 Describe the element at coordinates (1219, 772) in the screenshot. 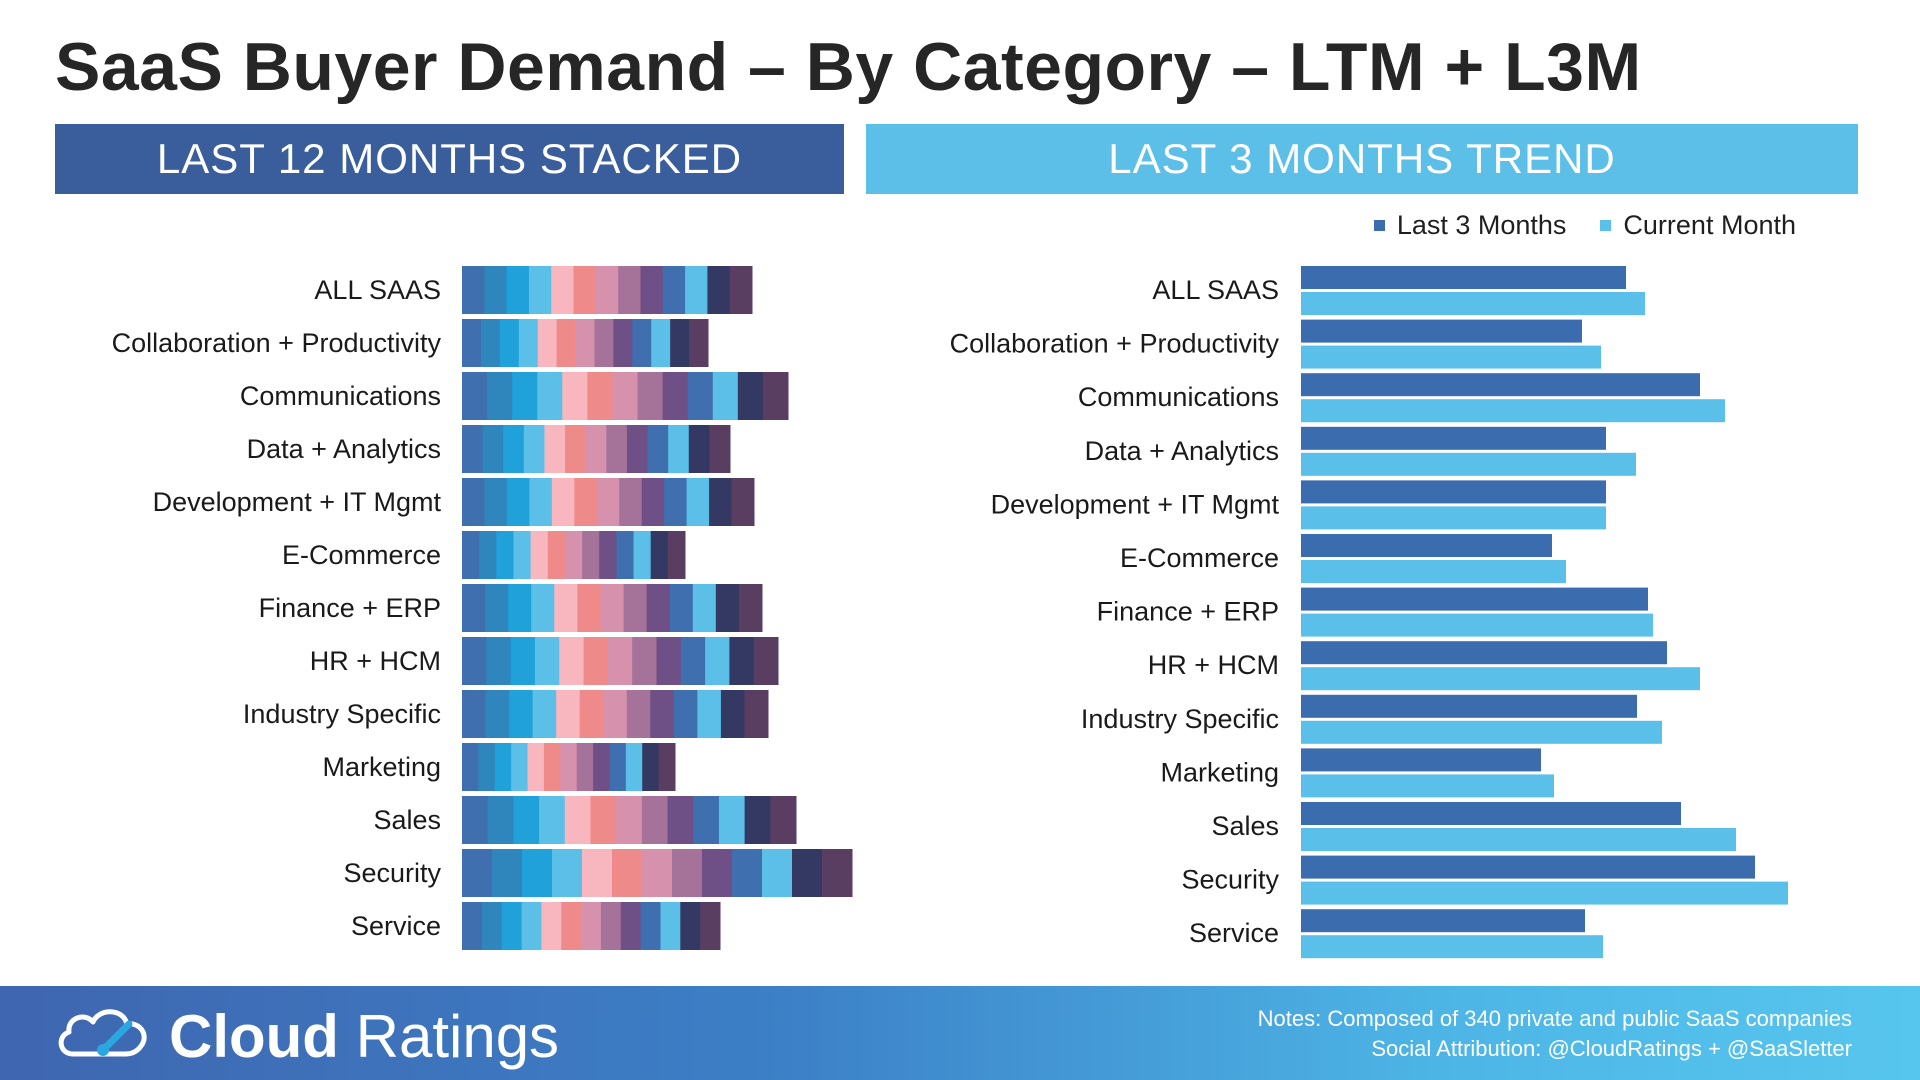

I see `l3m-category-label: Marketing` at that location.